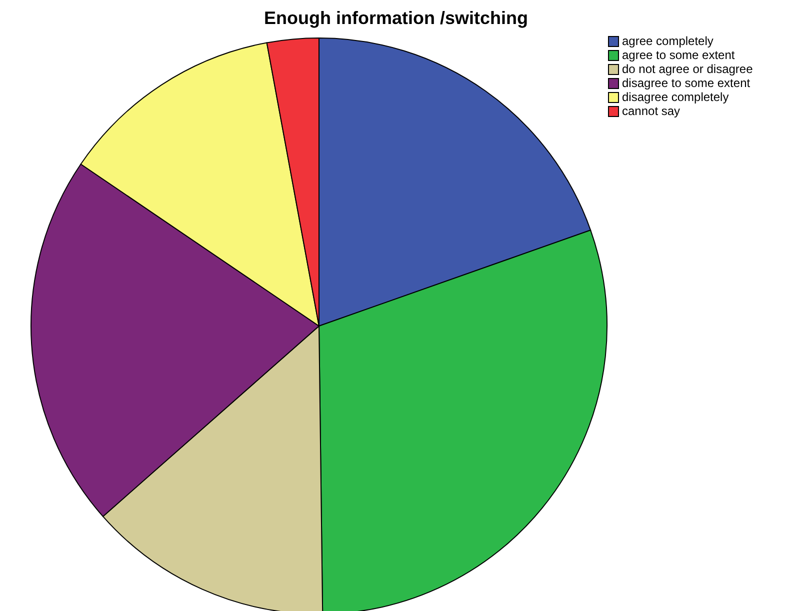 This screenshot has width=792, height=611. What do you see at coordinates (687, 69) in the screenshot?
I see `legend-label: do not agree or disagree` at bounding box center [687, 69].